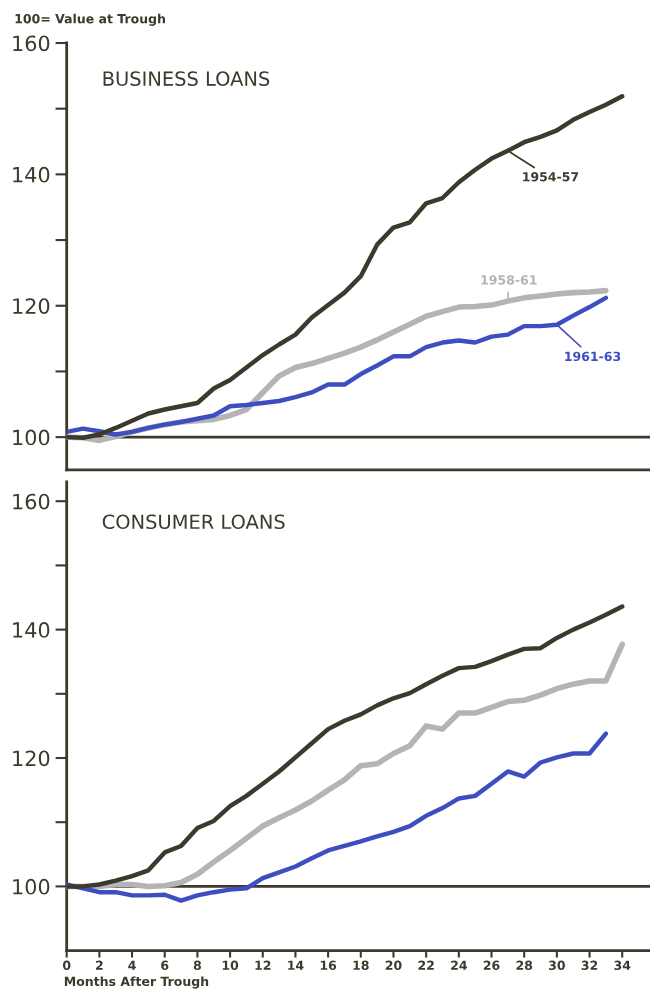 The width and height of the screenshot is (650, 1007). I want to click on y-axis-title: 100= Value at Trough, so click(90, 19).